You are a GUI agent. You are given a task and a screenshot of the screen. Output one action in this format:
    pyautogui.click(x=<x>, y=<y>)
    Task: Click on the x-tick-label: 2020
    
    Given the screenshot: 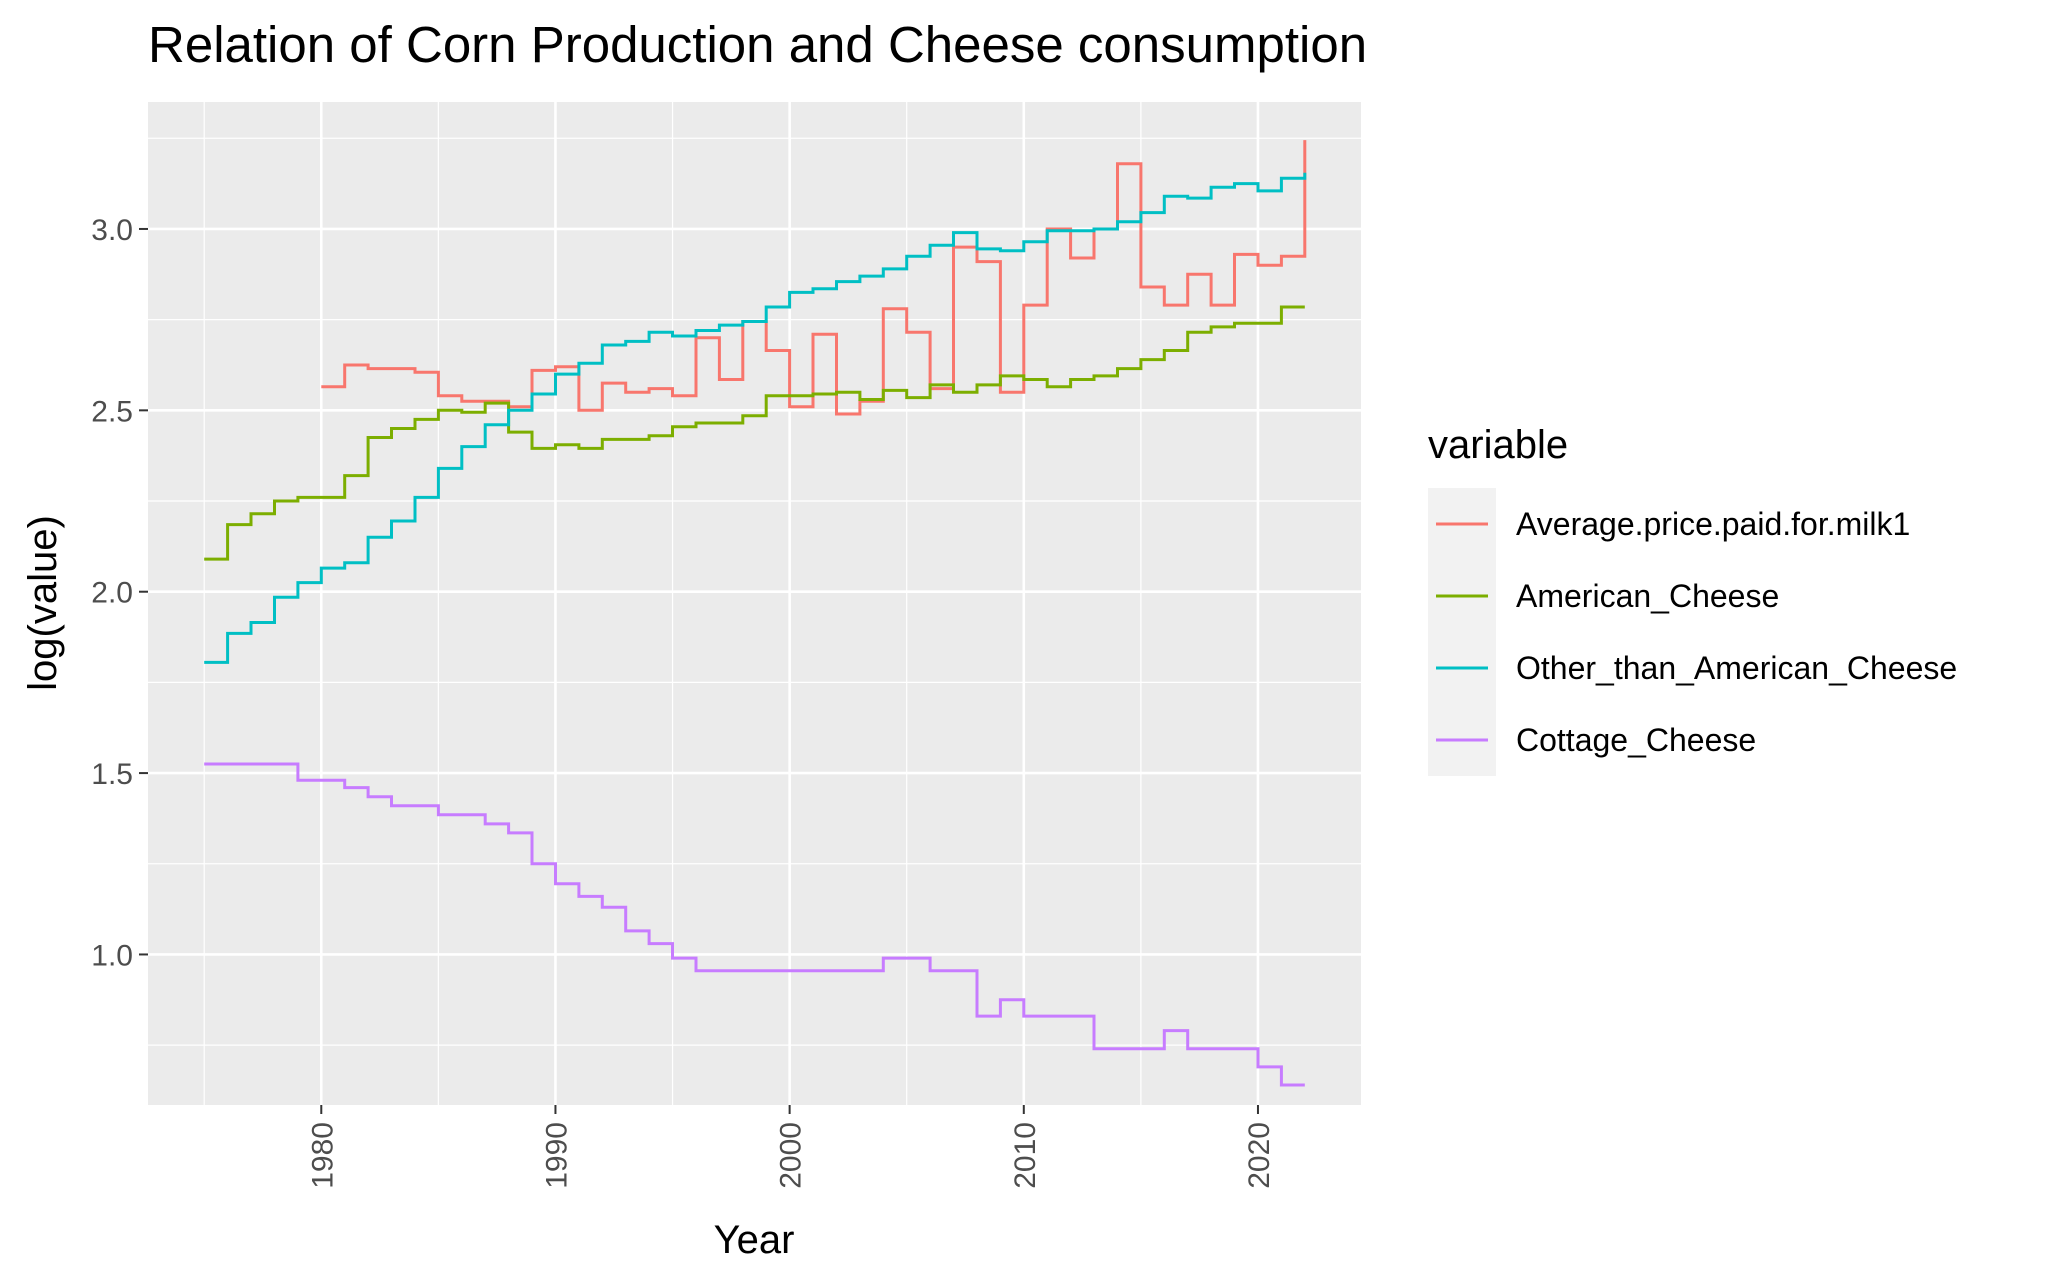 What is the action you would take?
    pyautogui.click(x=1259, y=1155)
    